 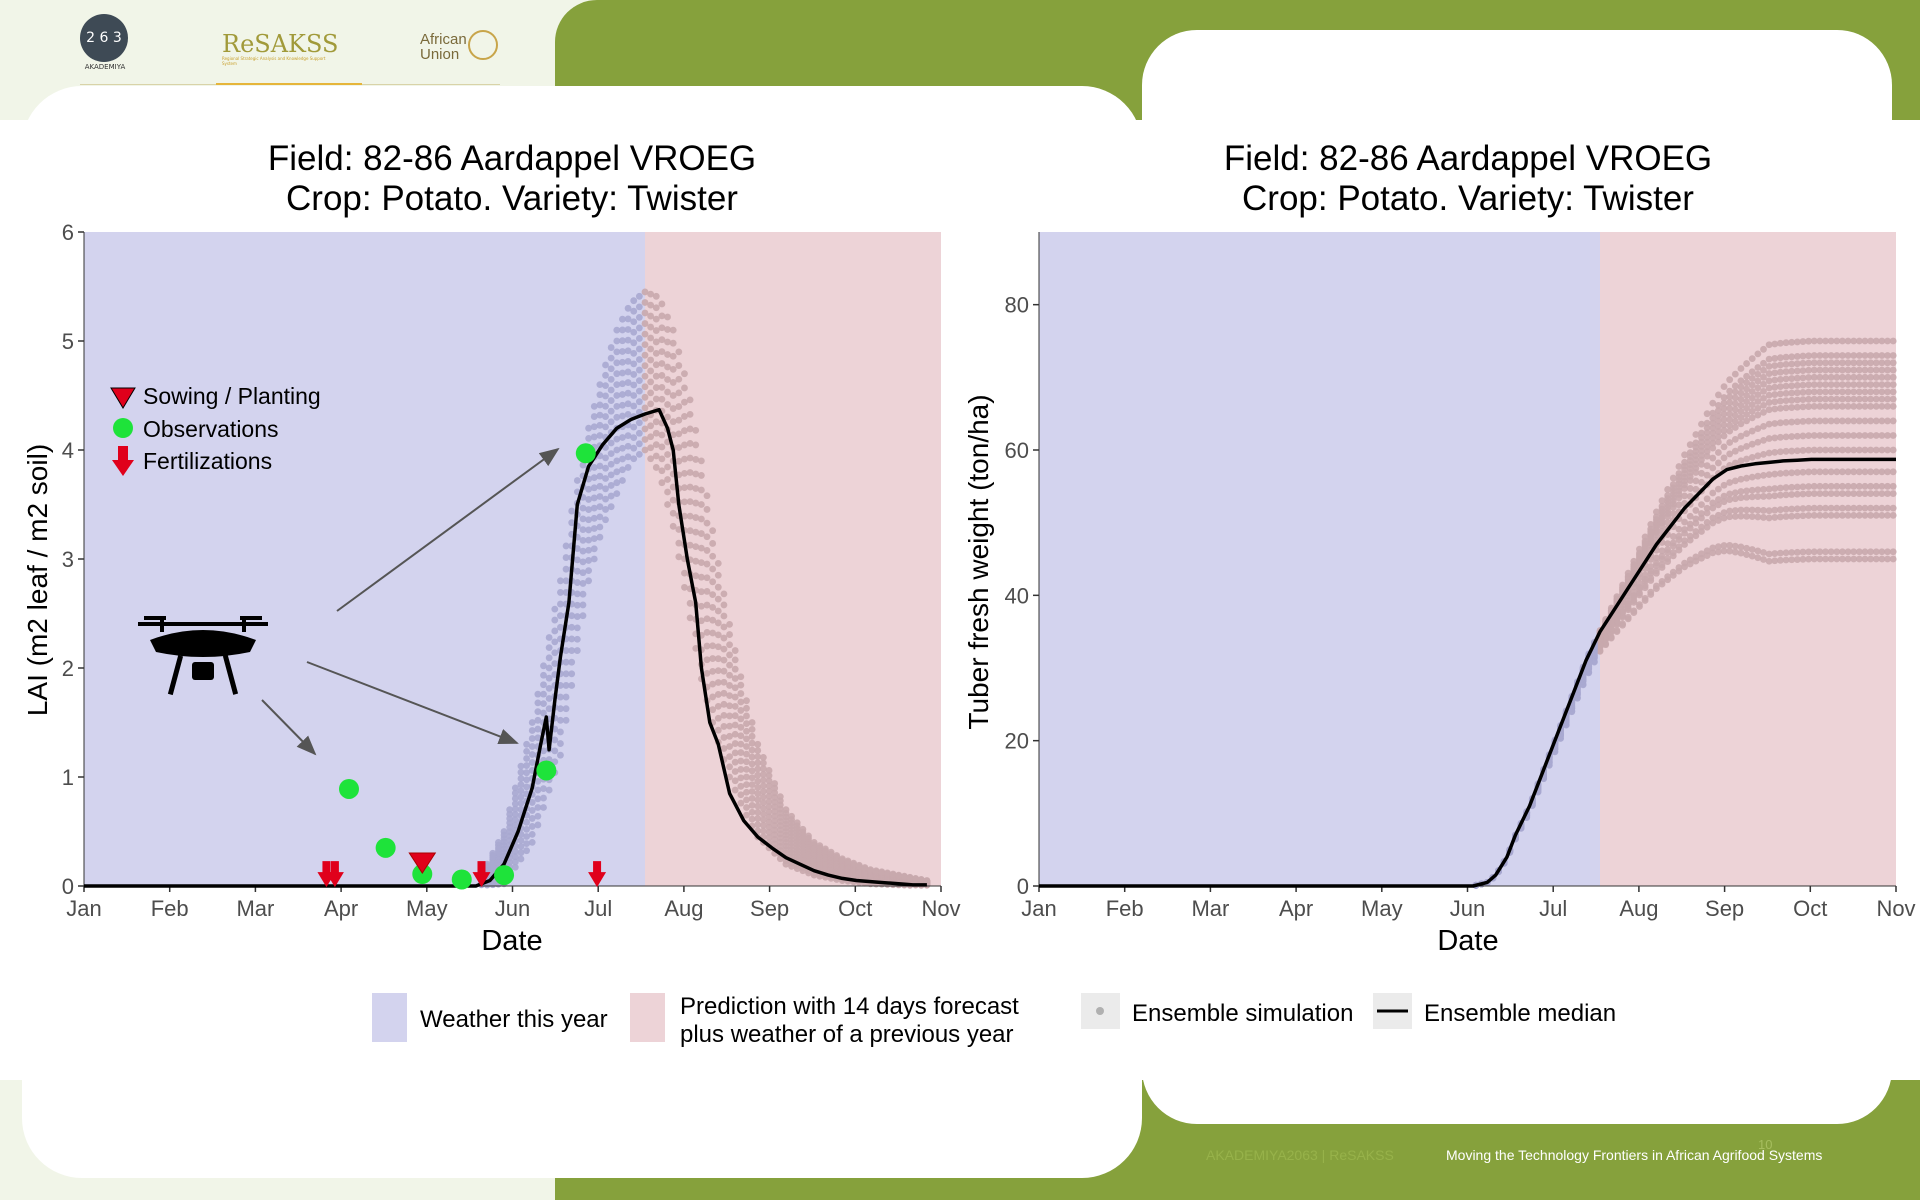 I want to click on y-tick-label: 40, so click(x=1017, y=595).